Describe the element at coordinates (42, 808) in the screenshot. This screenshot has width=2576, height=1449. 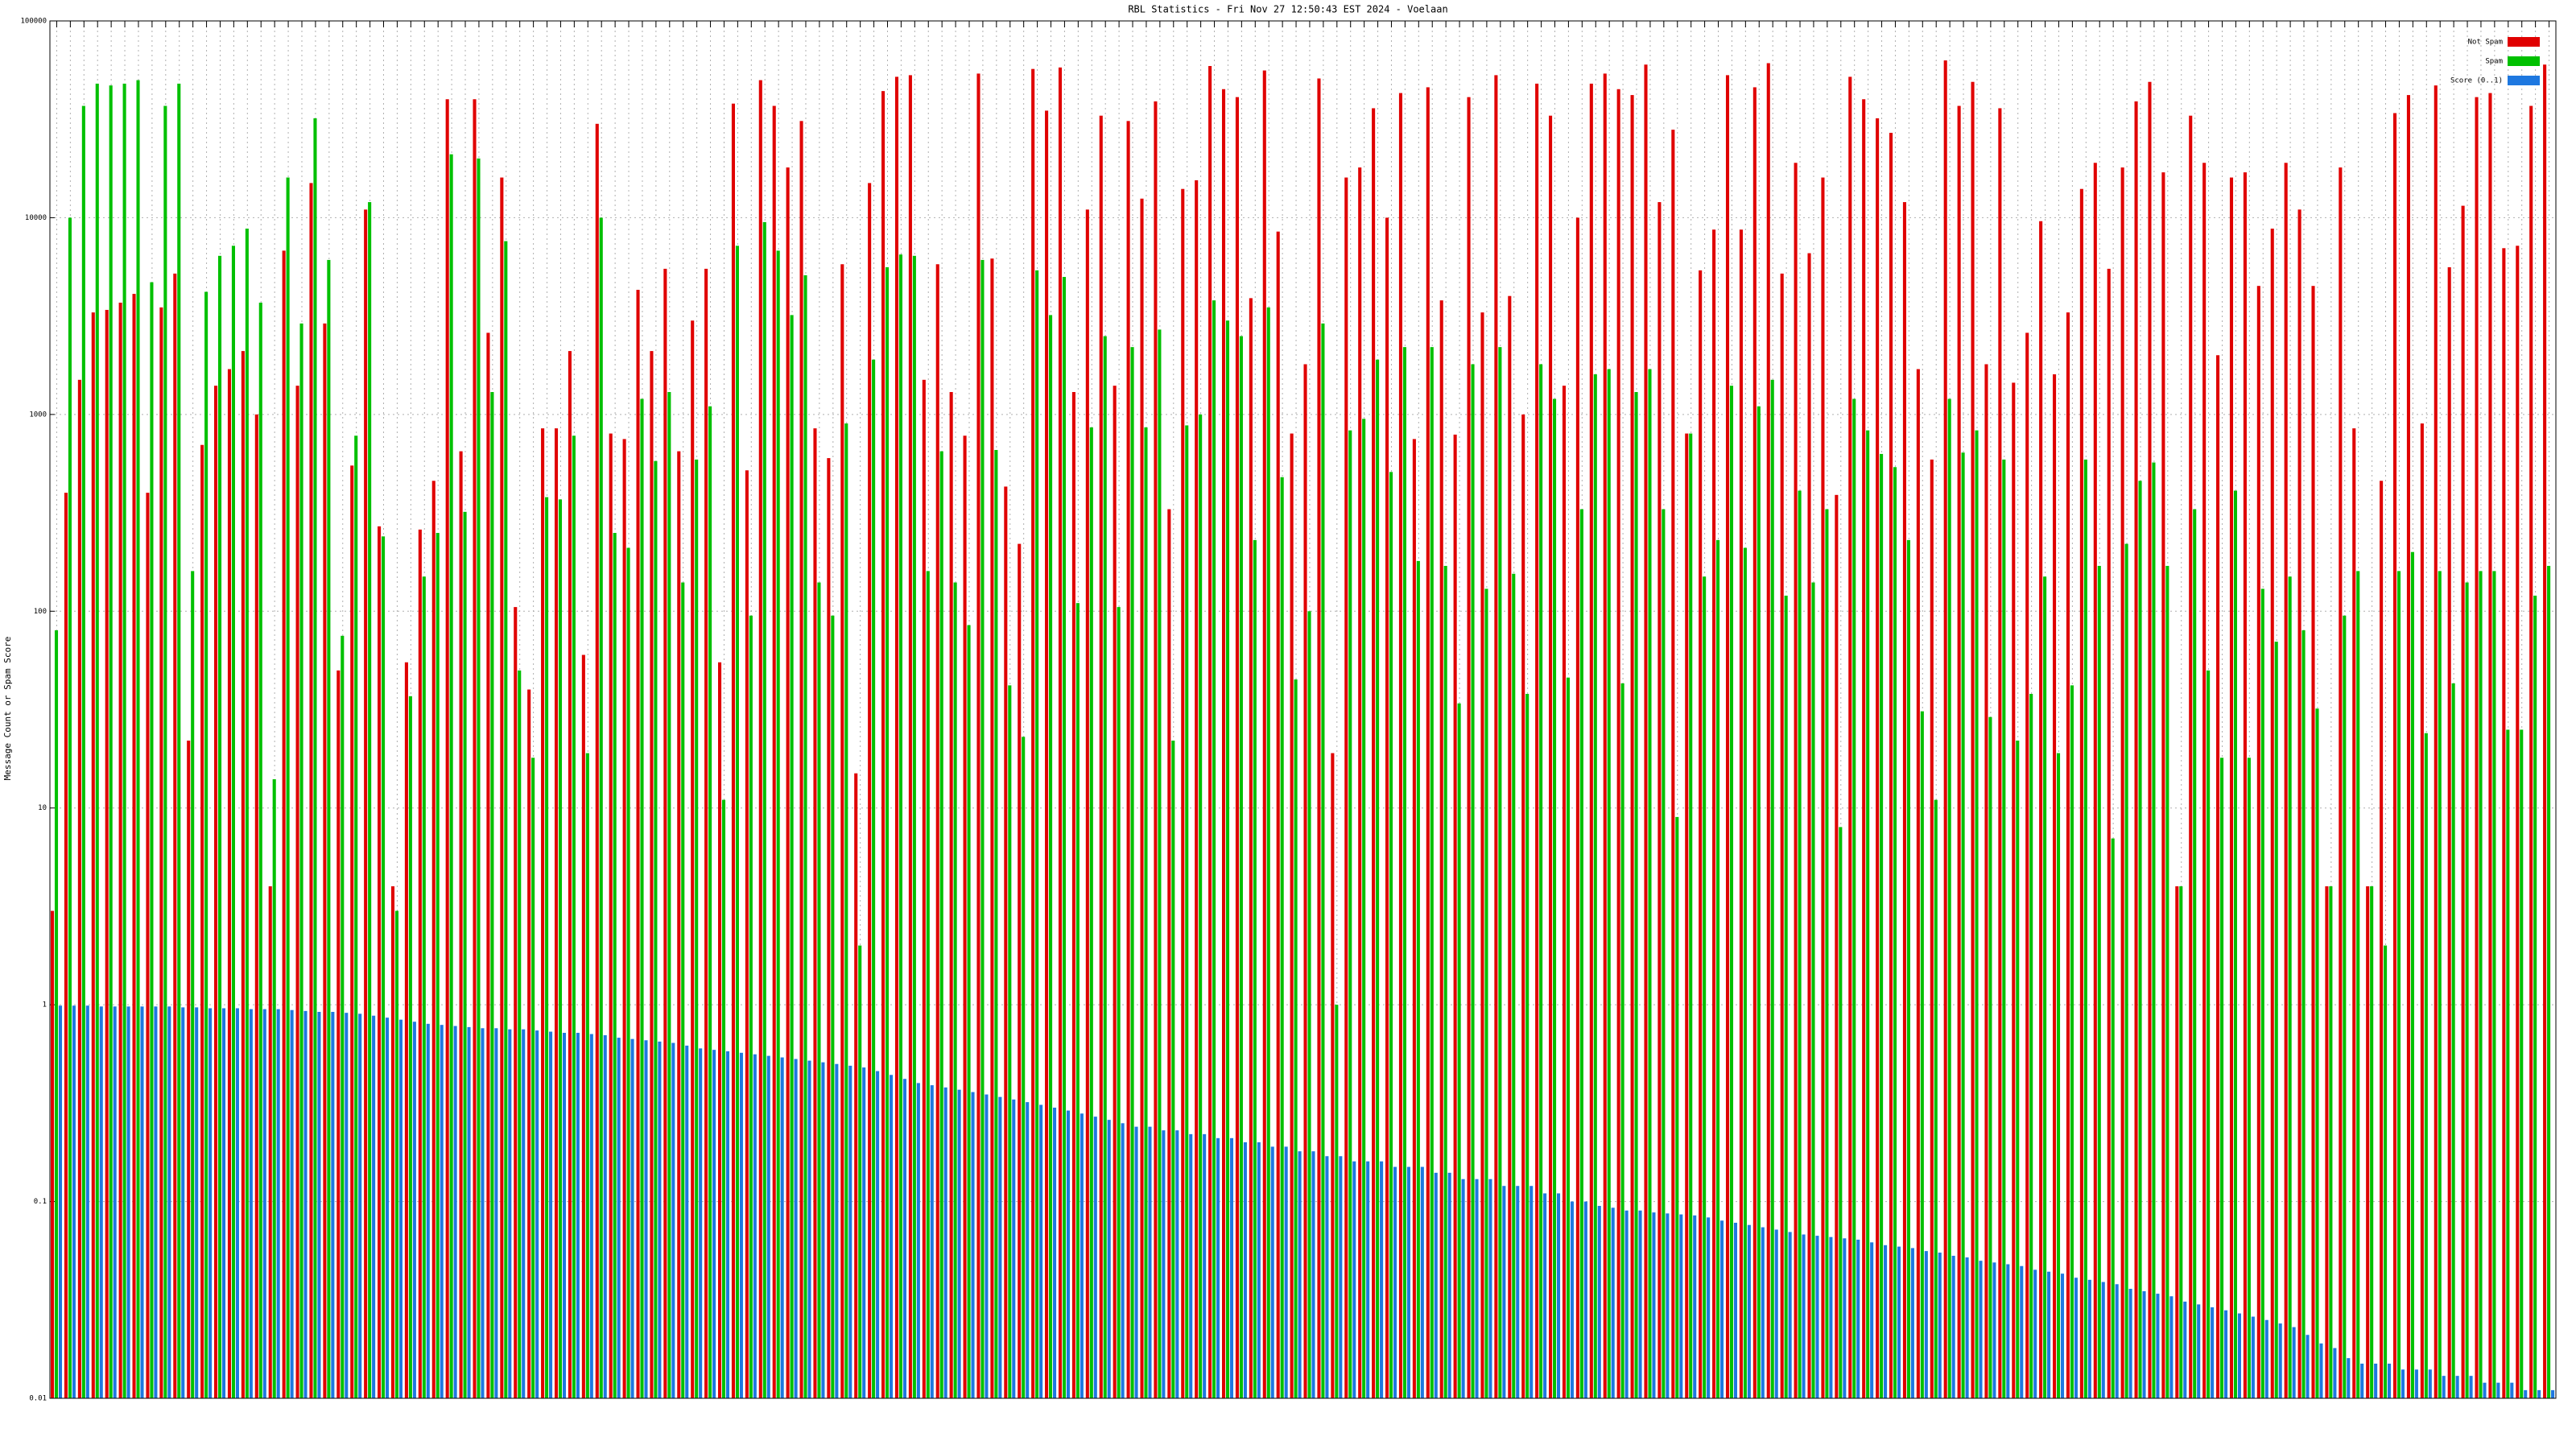
I see `y-tick-label: 10` at that location.